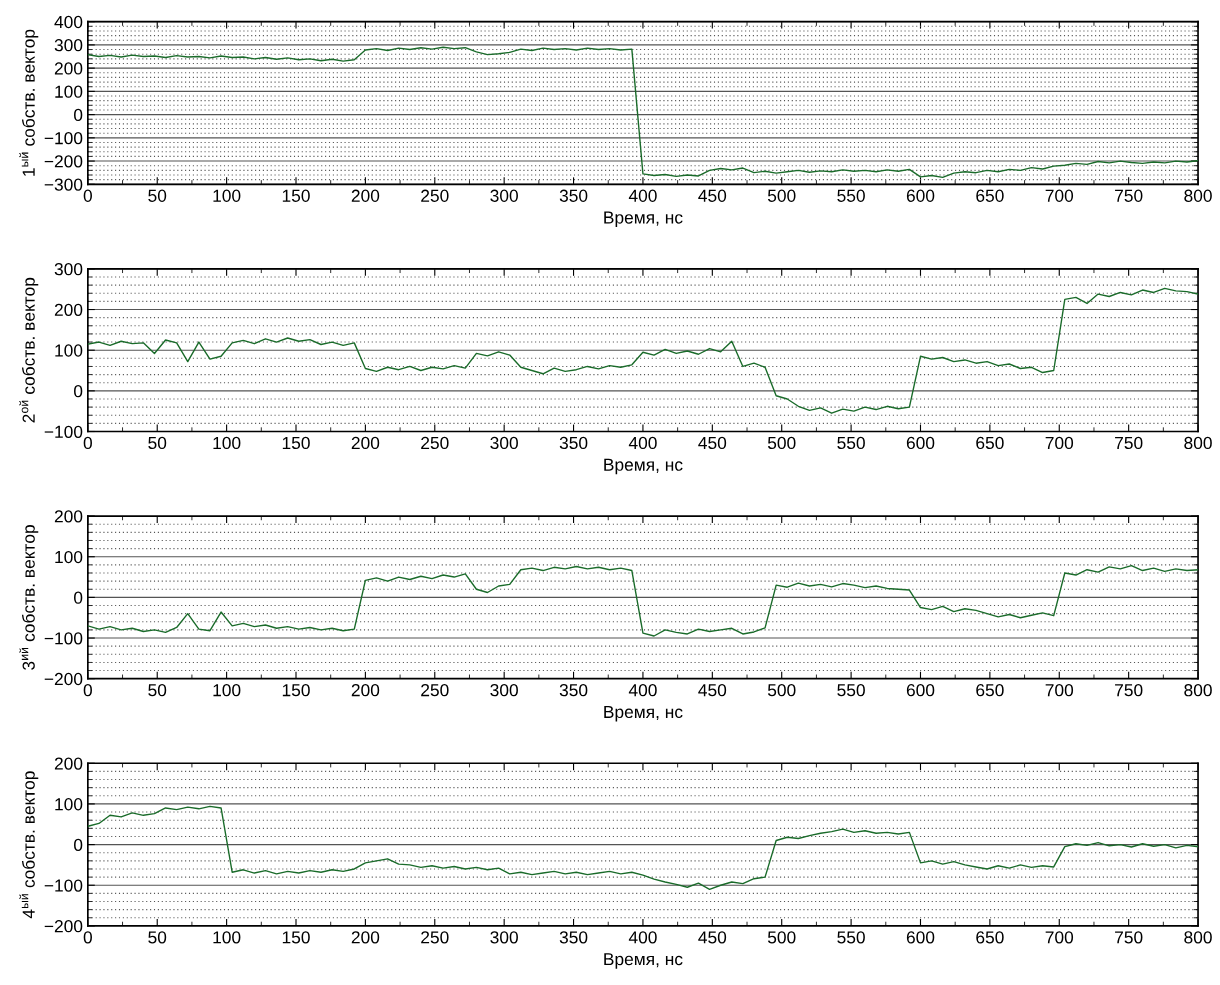 The width and height of the screenshot is (1220, 985). What do you see at coordinates (29, 350) in the screenshot?
I see `y-axis-title: 2$^{ой}$ собств. вектор` at bounding box center [29, 350].